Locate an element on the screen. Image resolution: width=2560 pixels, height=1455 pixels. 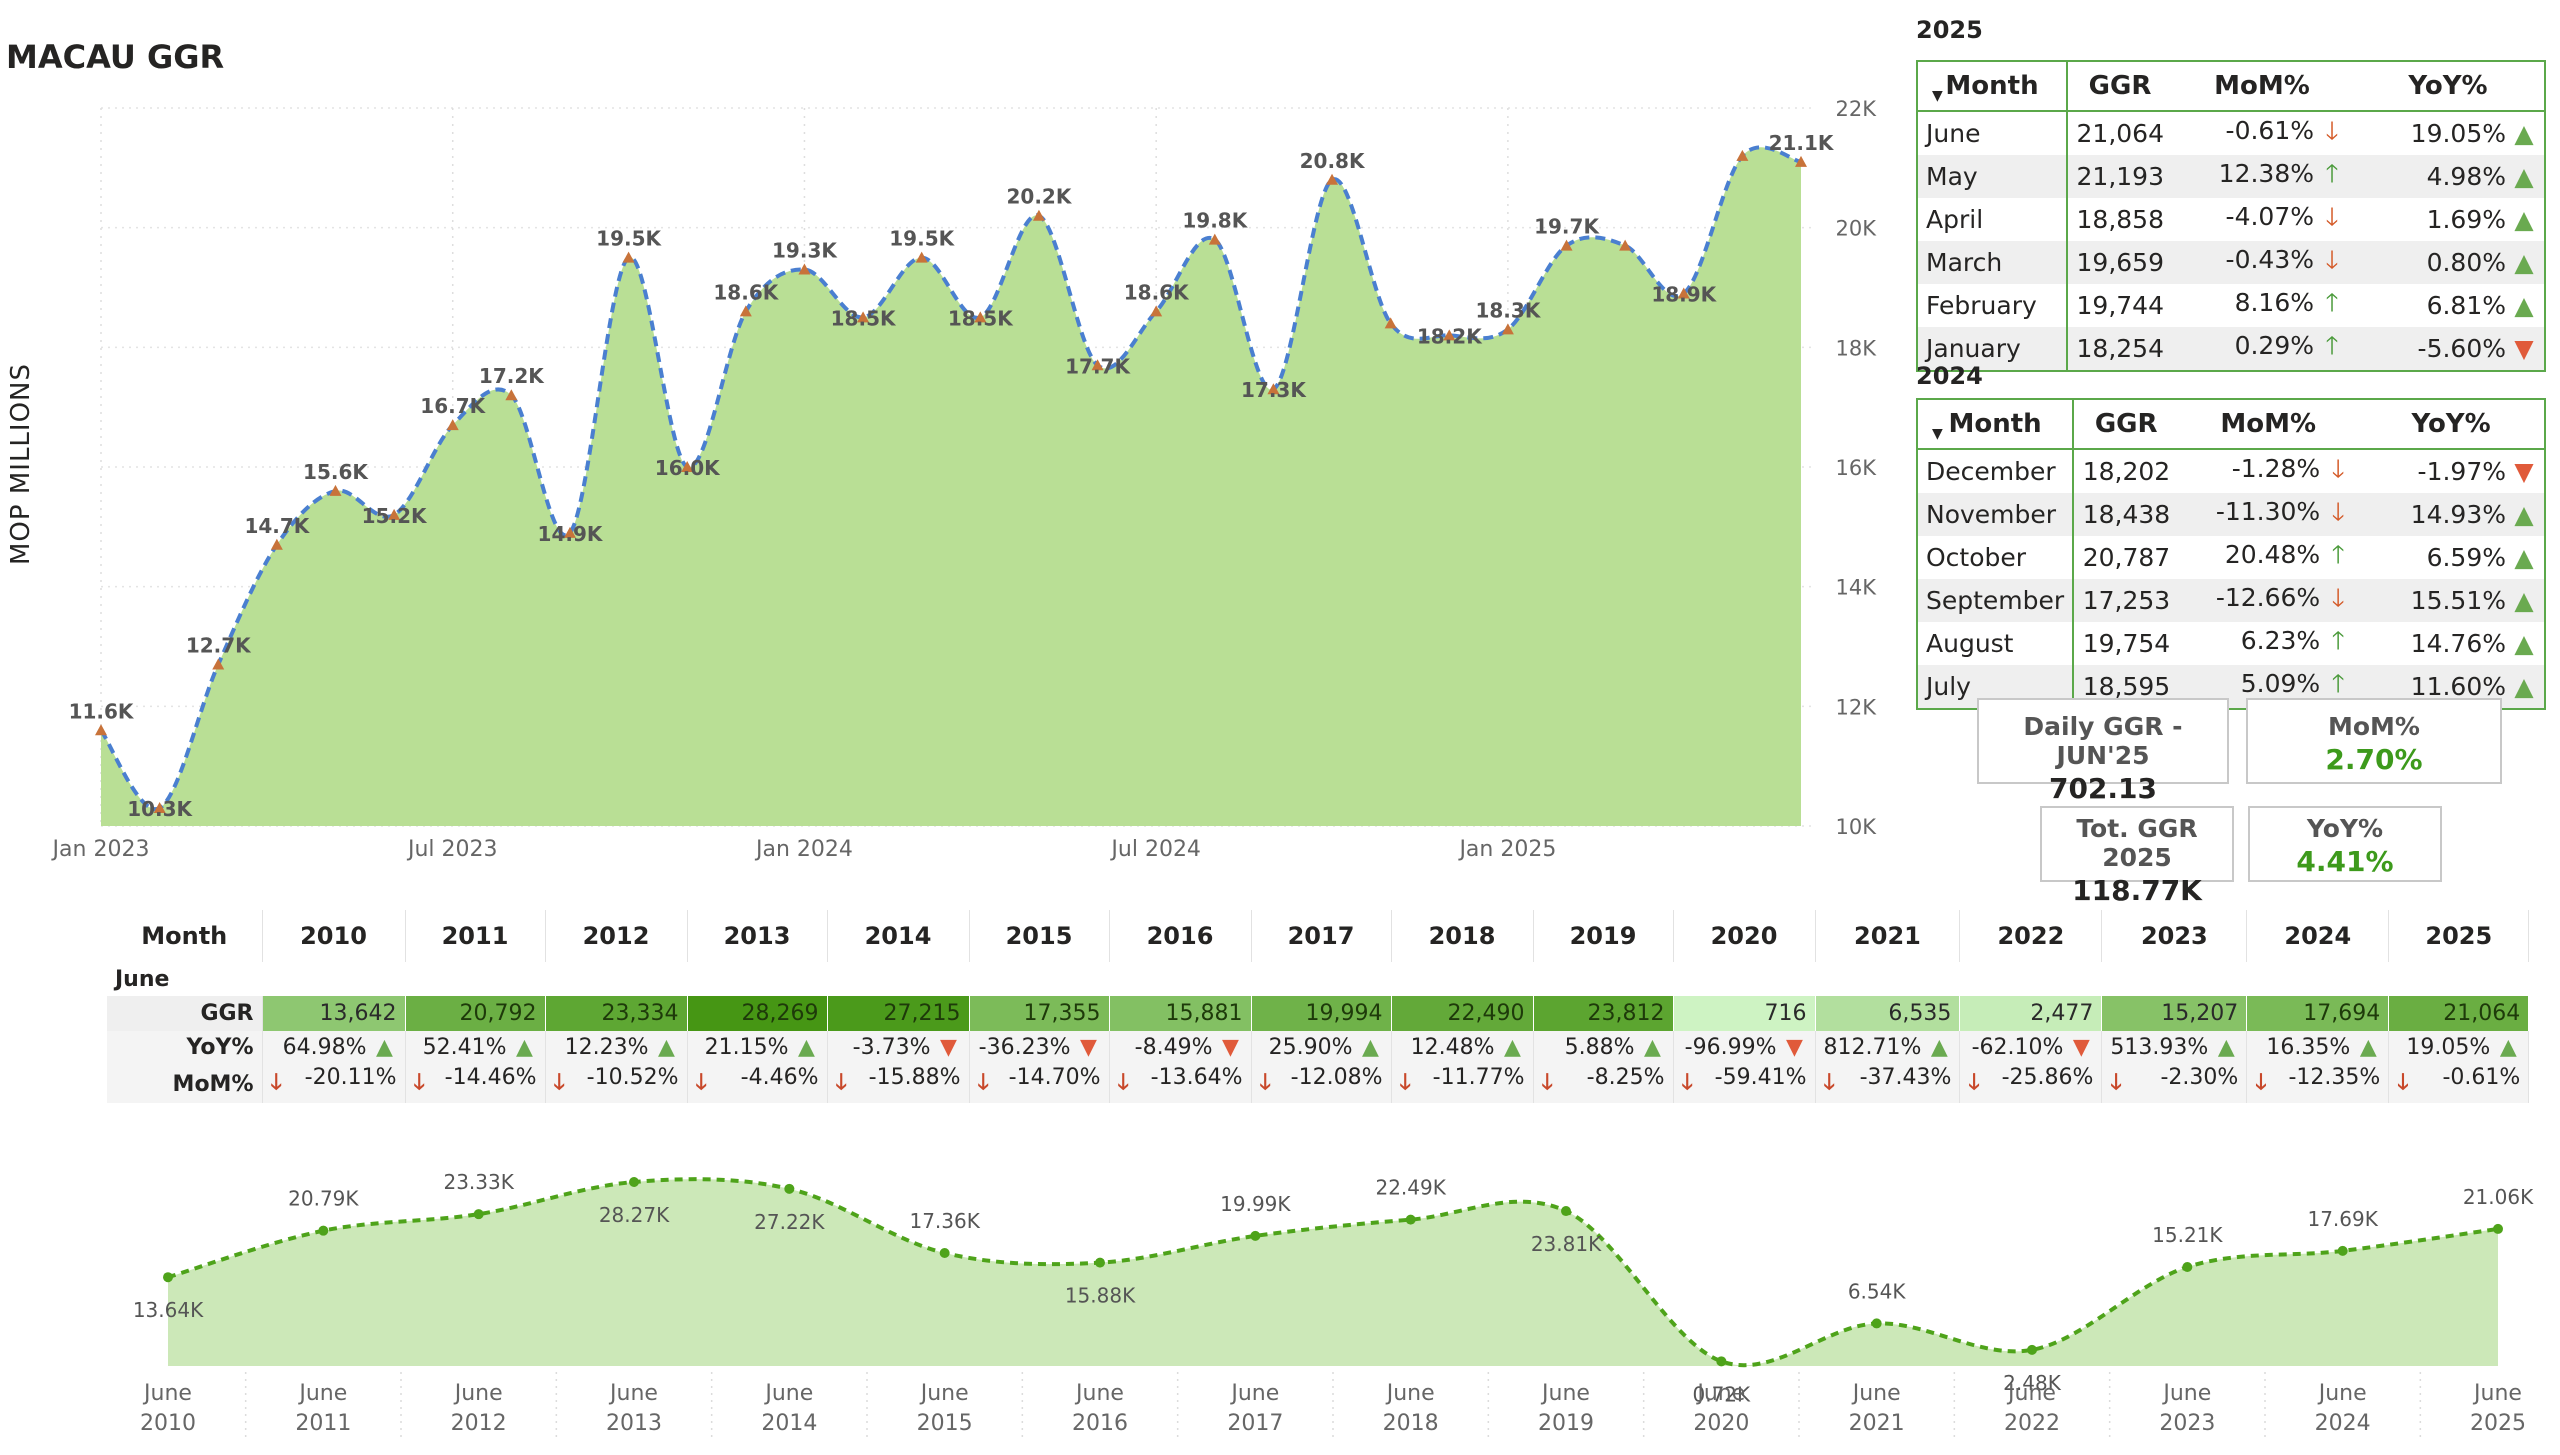
column-header-month: Month is located at coordinates (185, 936).